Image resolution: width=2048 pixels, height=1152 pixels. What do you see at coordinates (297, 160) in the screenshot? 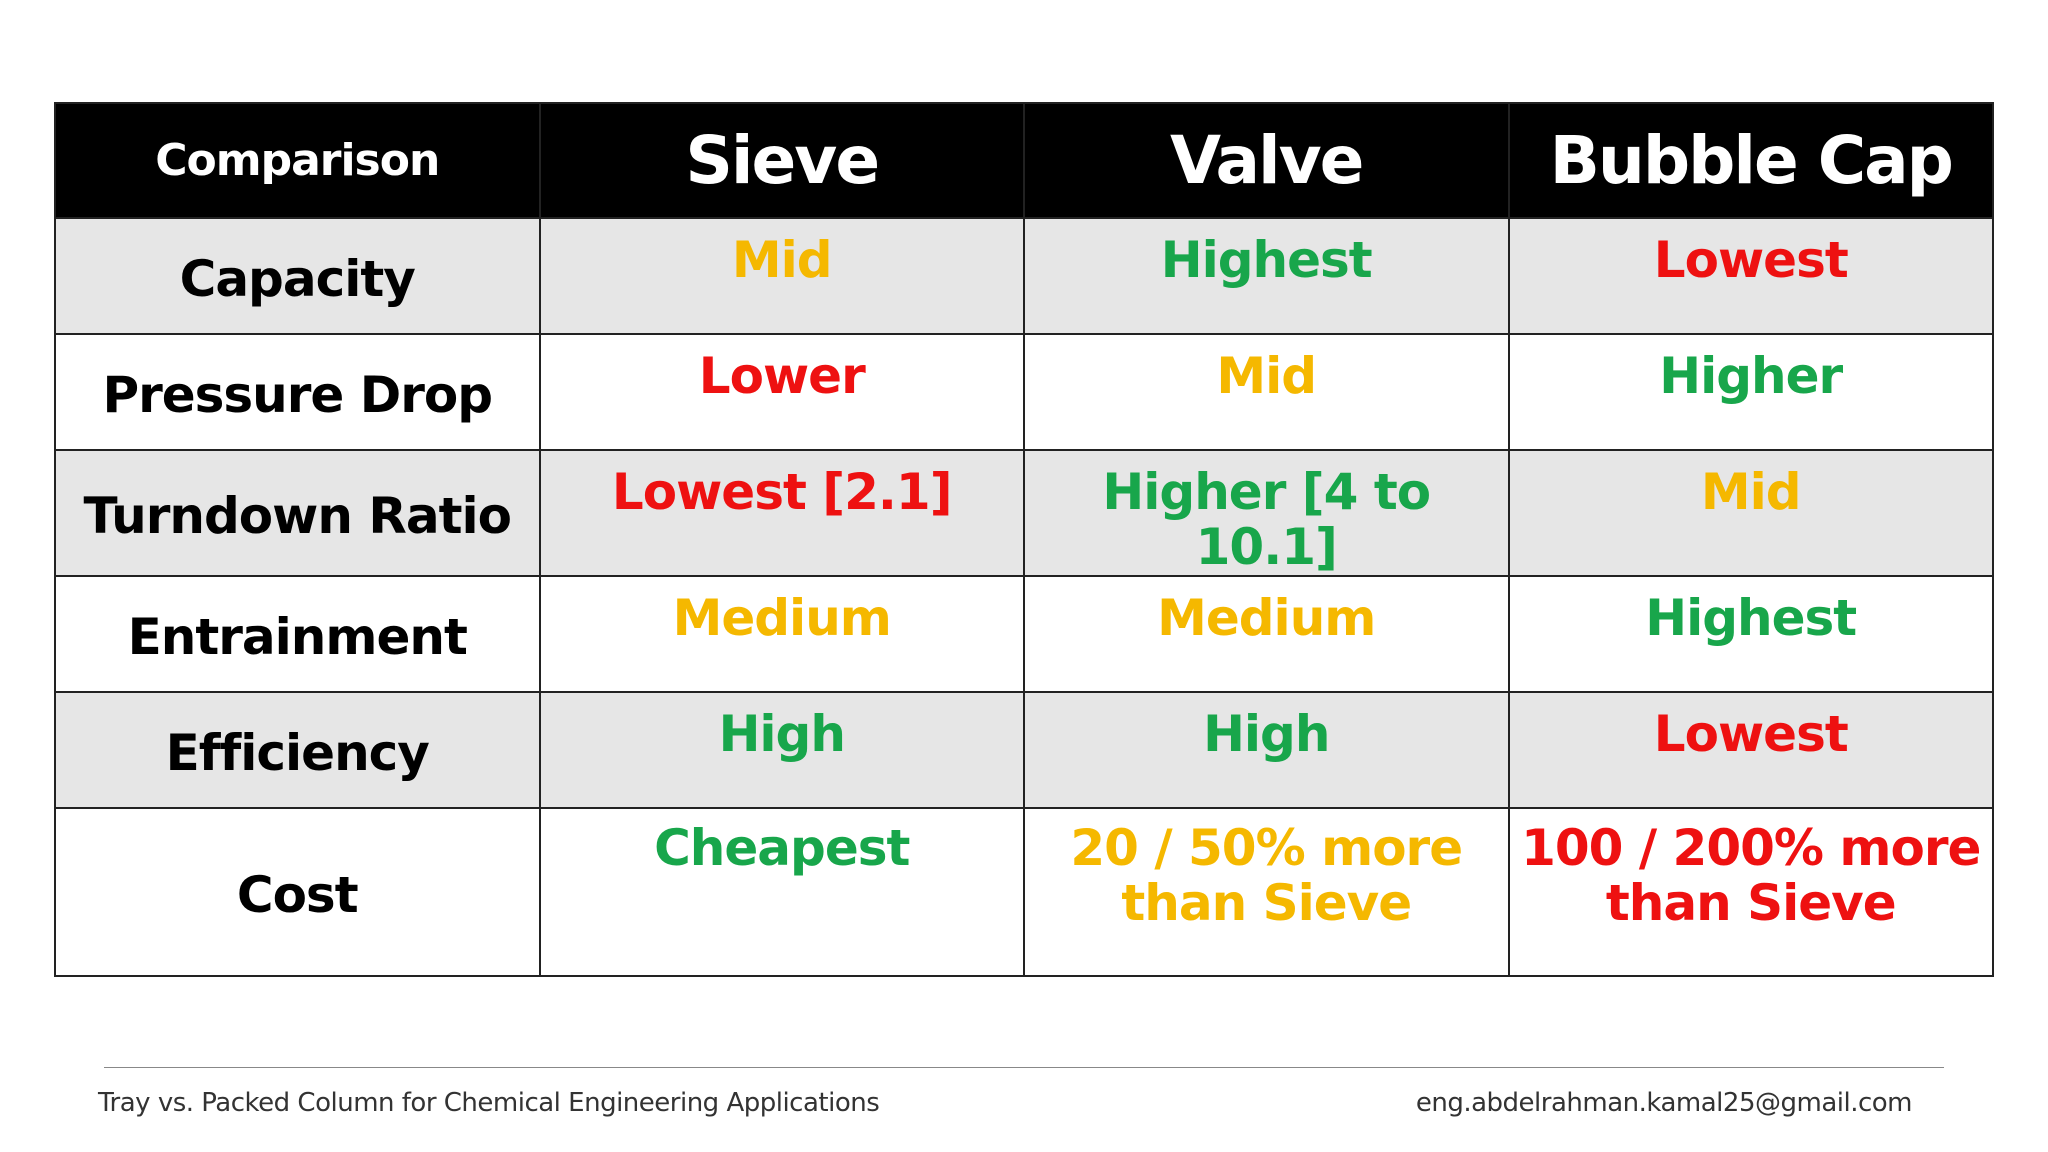
I see `header-comparison: Comparison` at bounding box center [297, 160].